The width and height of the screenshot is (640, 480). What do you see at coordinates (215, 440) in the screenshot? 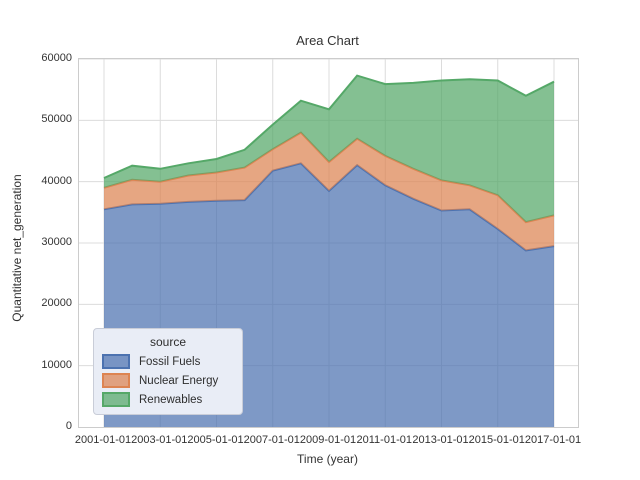
I see `x-tick-label: 2005-01-01` at bounding box center [215, 440].